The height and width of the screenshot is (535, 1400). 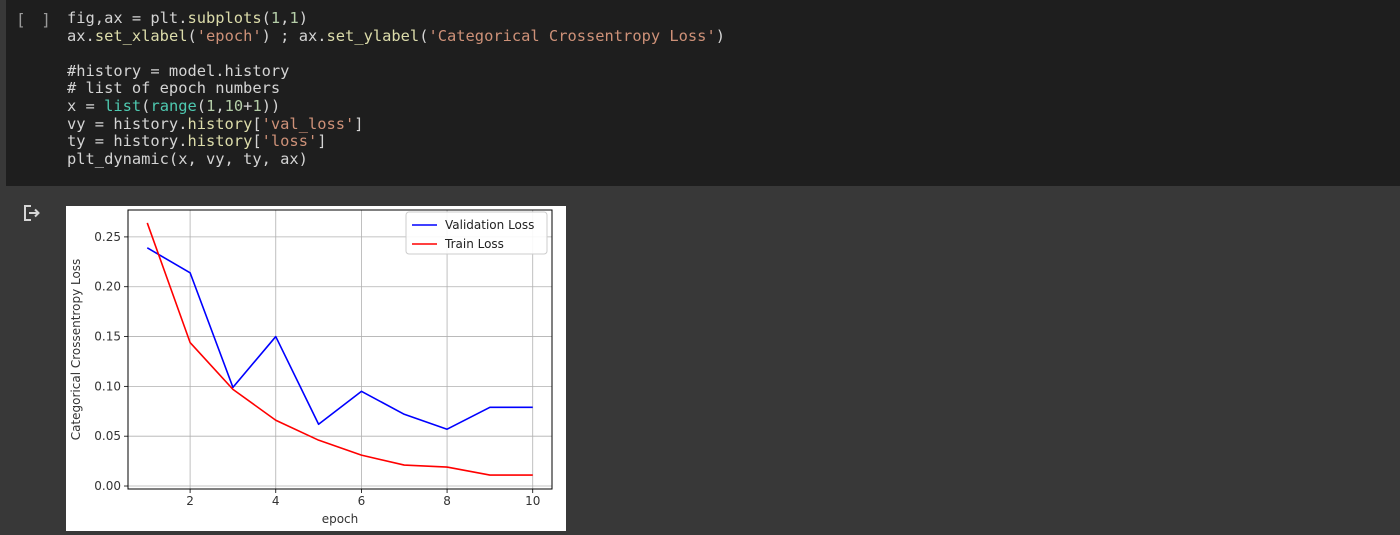 I want to click on x-axis-label: epoch, so click(x=340, y=519).